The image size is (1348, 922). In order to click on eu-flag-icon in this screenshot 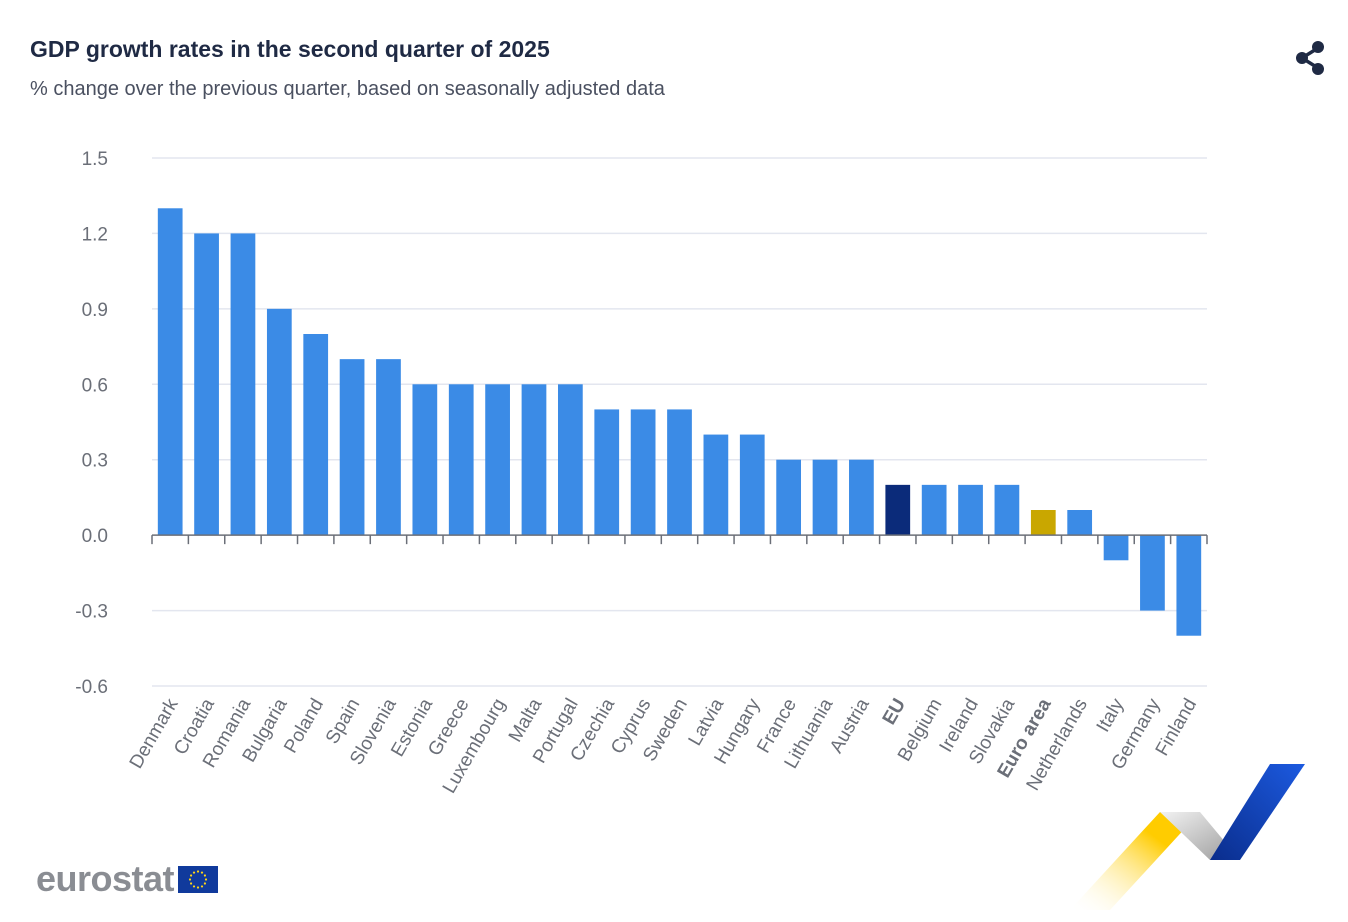, I will do `click(198, 879)`.